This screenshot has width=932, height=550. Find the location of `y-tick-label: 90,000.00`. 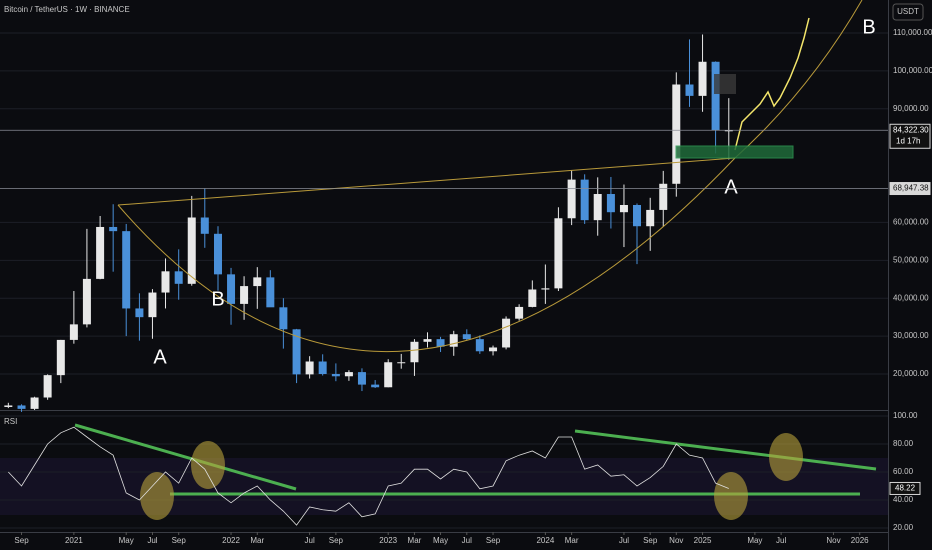

y-tick-label: 90,000.00 is located at coordinates (911, 108).